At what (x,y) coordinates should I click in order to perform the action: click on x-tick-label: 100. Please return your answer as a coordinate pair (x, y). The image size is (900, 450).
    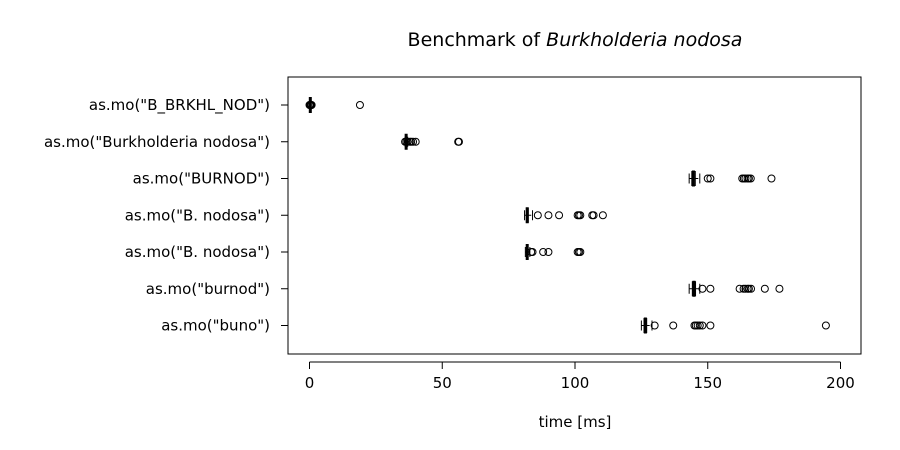
    Looking at the image, I should click on (575, 383).